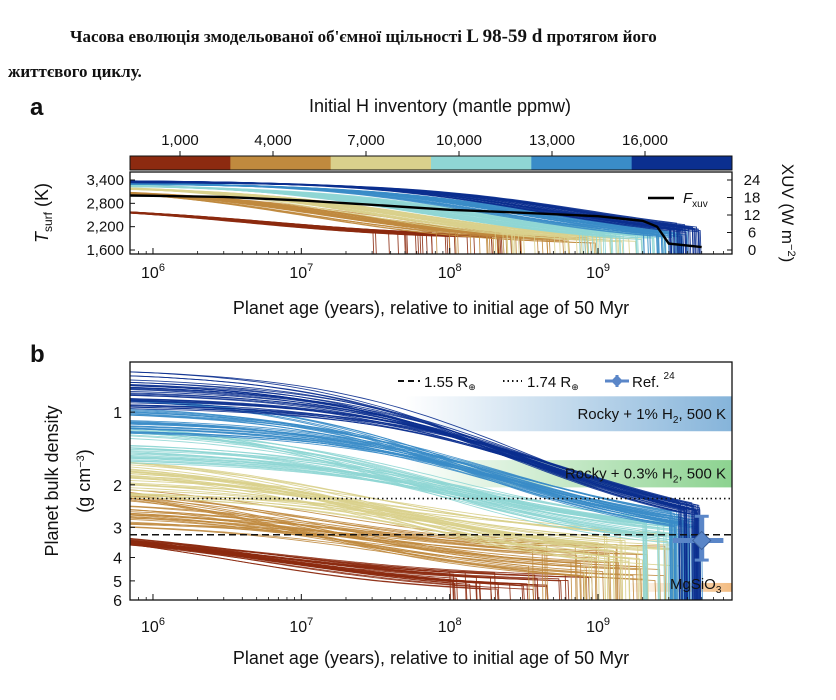 This screenshot has height=700, width=836. Describe the element at coordinates (752, 198) in the screenshot. I see `y2-tick-label: 18` at that location.